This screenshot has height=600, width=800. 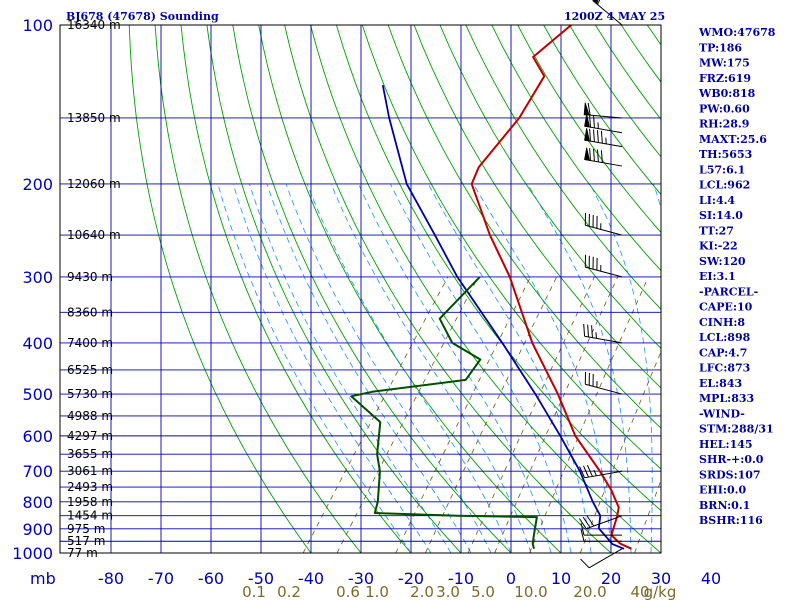 What do you see at coordinates (725, 337) in the screenshot?
I see `sounding-index: LCL:898` at bounding box center [725, 337].